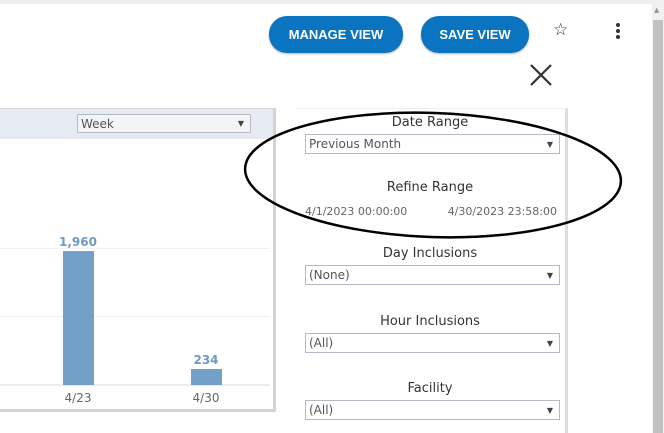 This screenshot has height=433, width=664. I want to click on top-divider, so click(326, 2).